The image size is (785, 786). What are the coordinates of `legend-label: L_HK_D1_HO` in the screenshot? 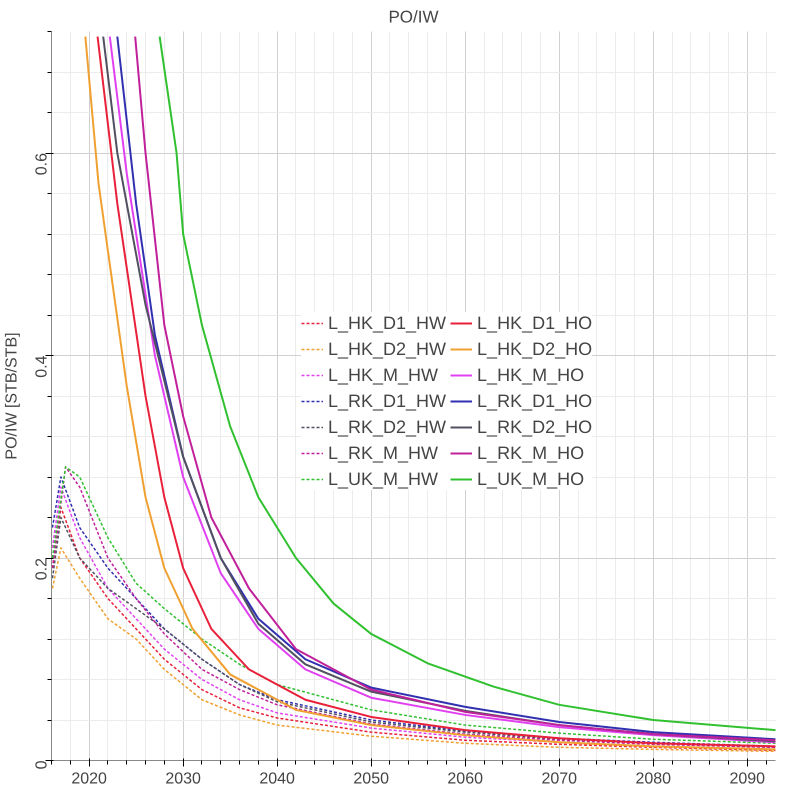 It's located at (534, 323).